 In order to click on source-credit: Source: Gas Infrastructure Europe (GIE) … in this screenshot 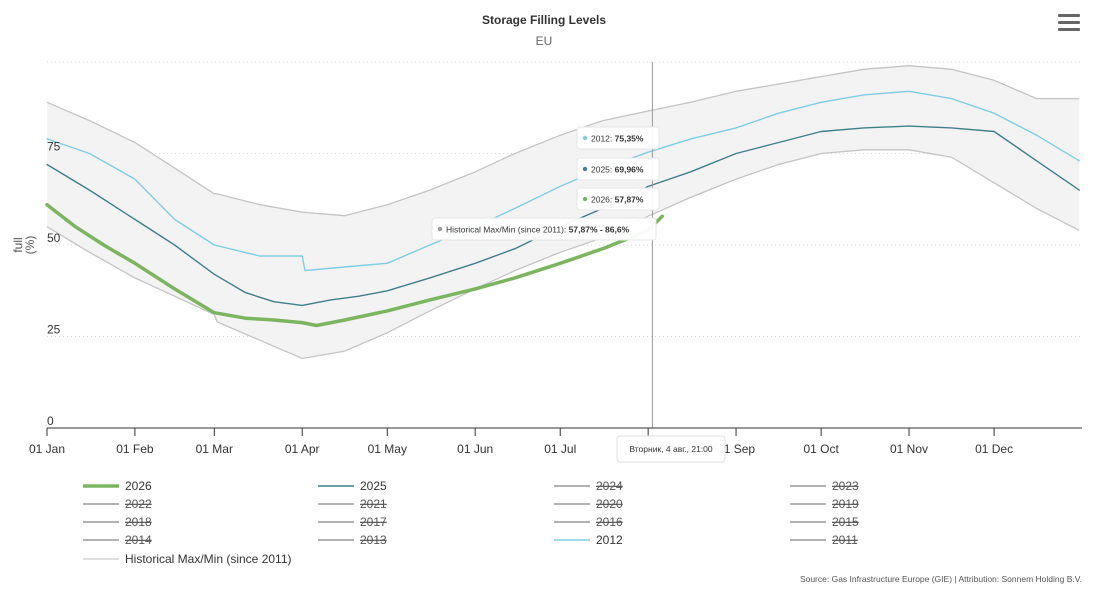, I will do `click(941, 579)`.